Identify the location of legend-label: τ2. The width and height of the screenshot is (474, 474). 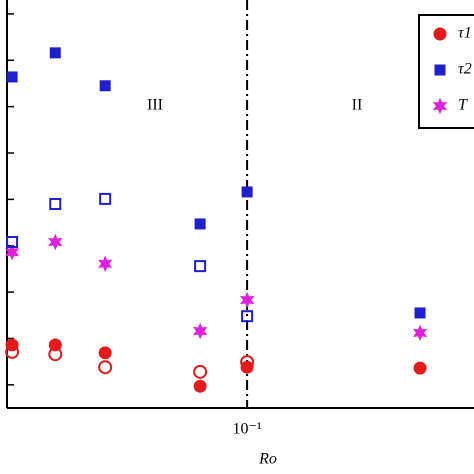
(465, 69).